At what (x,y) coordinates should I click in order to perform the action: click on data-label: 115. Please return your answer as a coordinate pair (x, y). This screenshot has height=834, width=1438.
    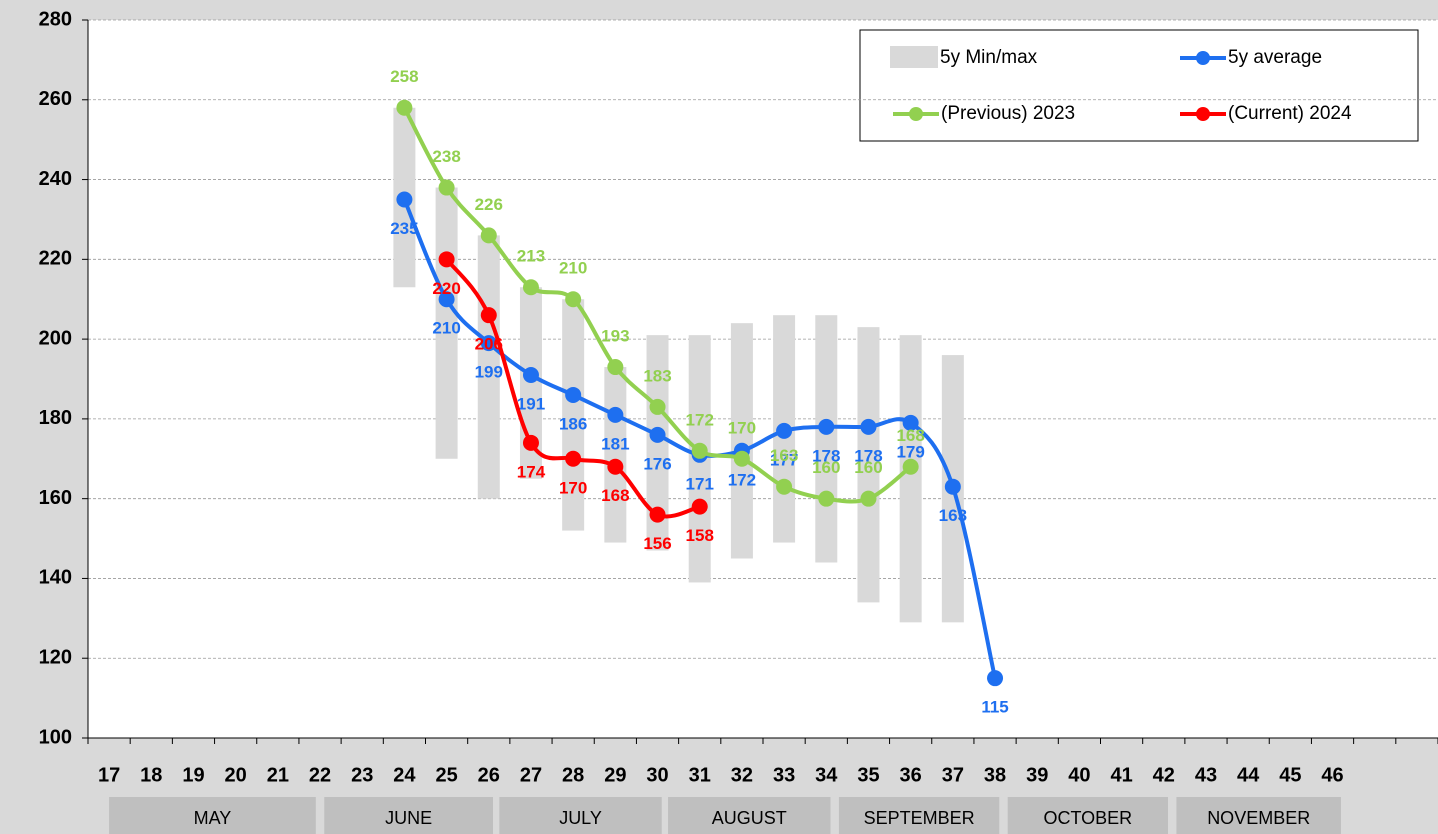
    Looking at the image, I should click on (994, 707).